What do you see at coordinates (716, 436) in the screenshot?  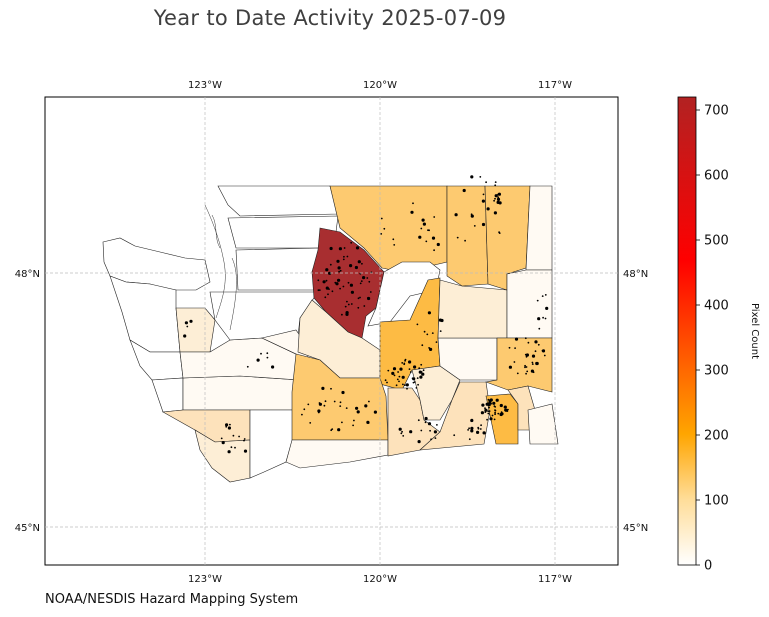 I see `colorbar-tick-label: 200` at bounding box center [716, 436].